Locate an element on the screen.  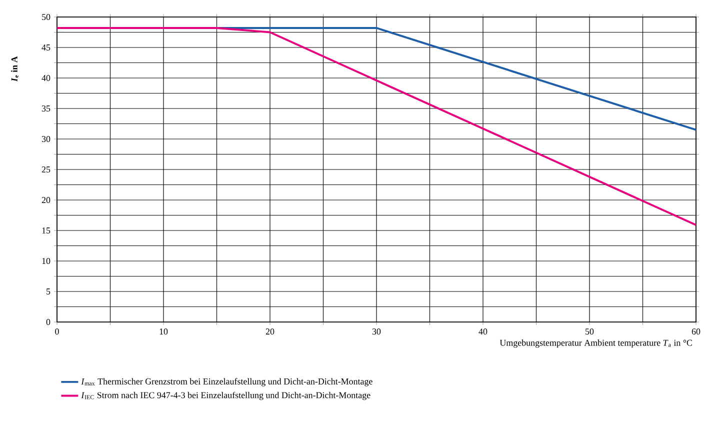
y-tick-label: 0 is located at coordinates (48, 322).